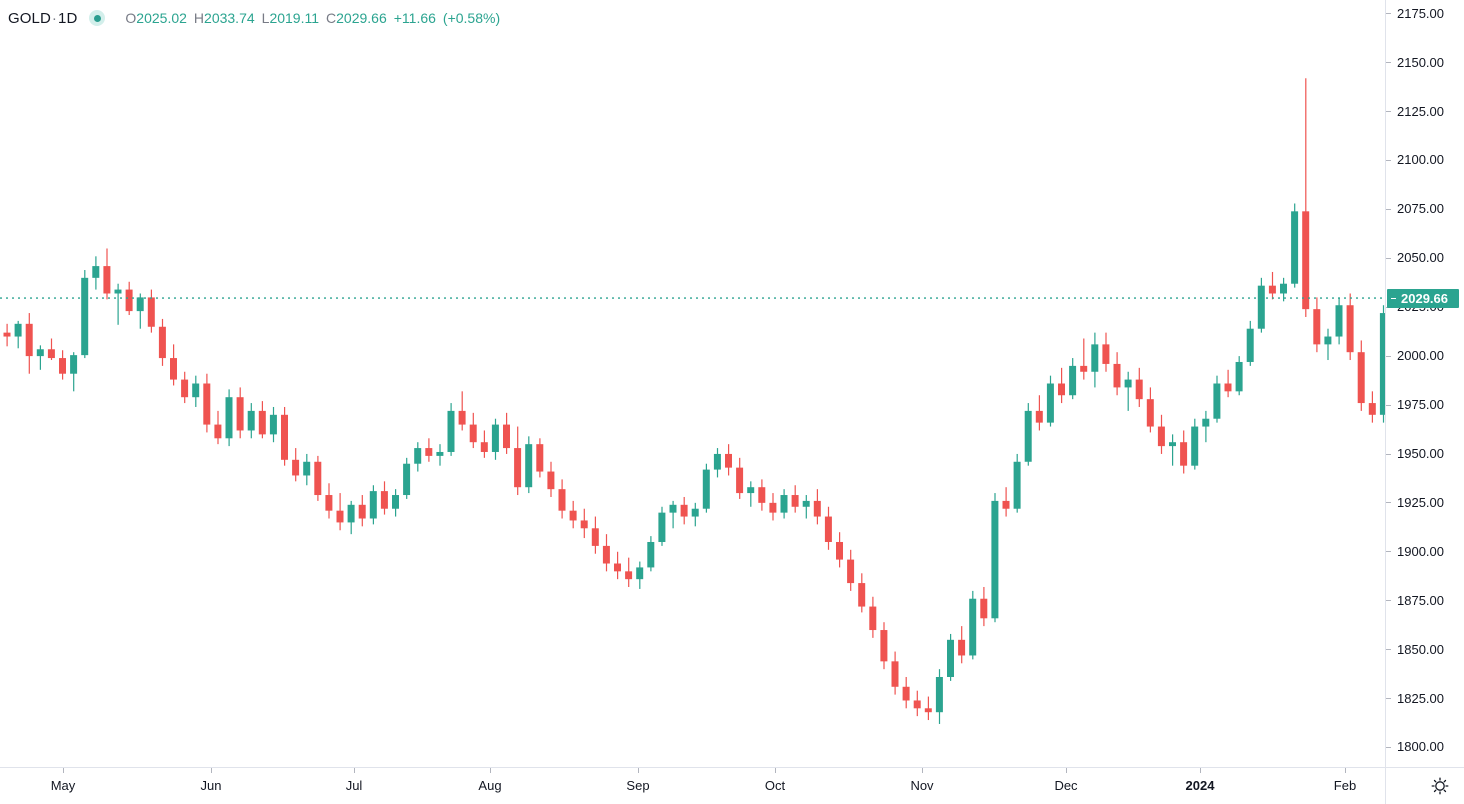 The width and height of the screenshot is (1464, 804). I want to click on gear-icon, so click(1440, 786).